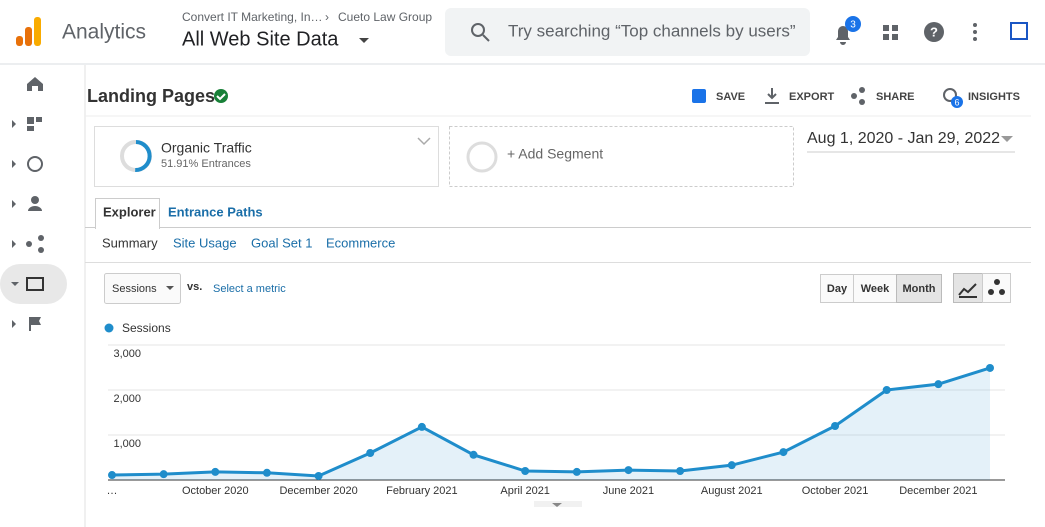  What do you see at coordinates (938, 491) in the screenshot?
I see `x-tick-label: December 2021` at bounding box center [938, 491].